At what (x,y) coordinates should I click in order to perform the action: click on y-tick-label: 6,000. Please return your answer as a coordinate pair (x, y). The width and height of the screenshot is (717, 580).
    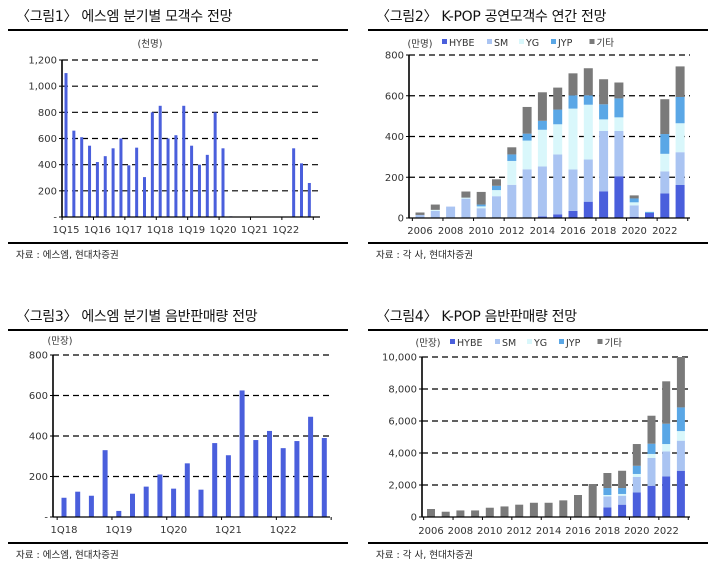
    Looking at the image, I should click on (402, 422).